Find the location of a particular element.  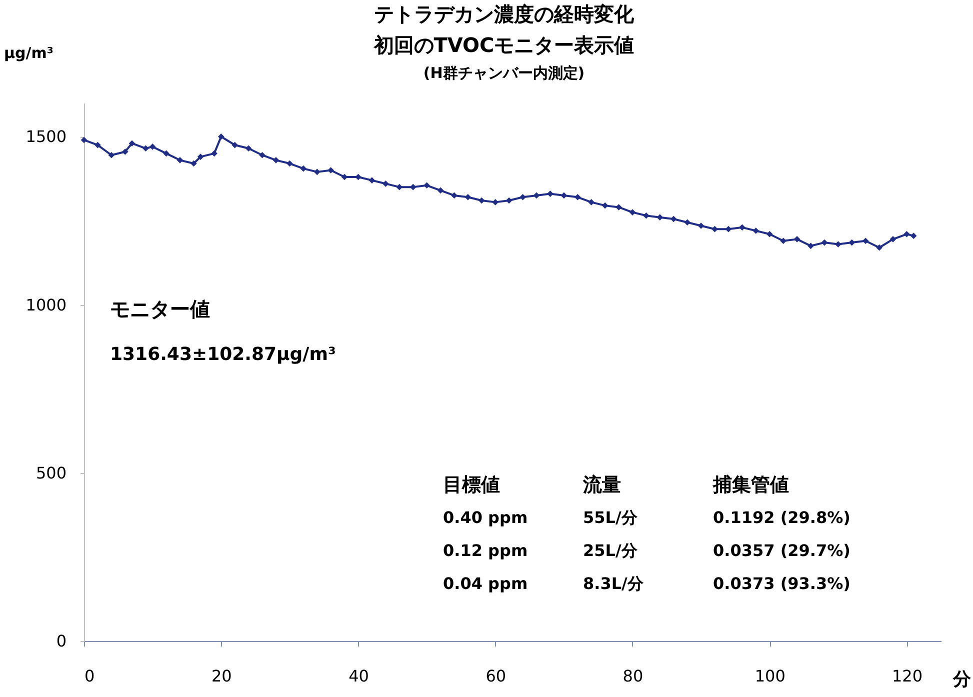

annotation: 8.3L/分 is located at coordinates (613, 583).